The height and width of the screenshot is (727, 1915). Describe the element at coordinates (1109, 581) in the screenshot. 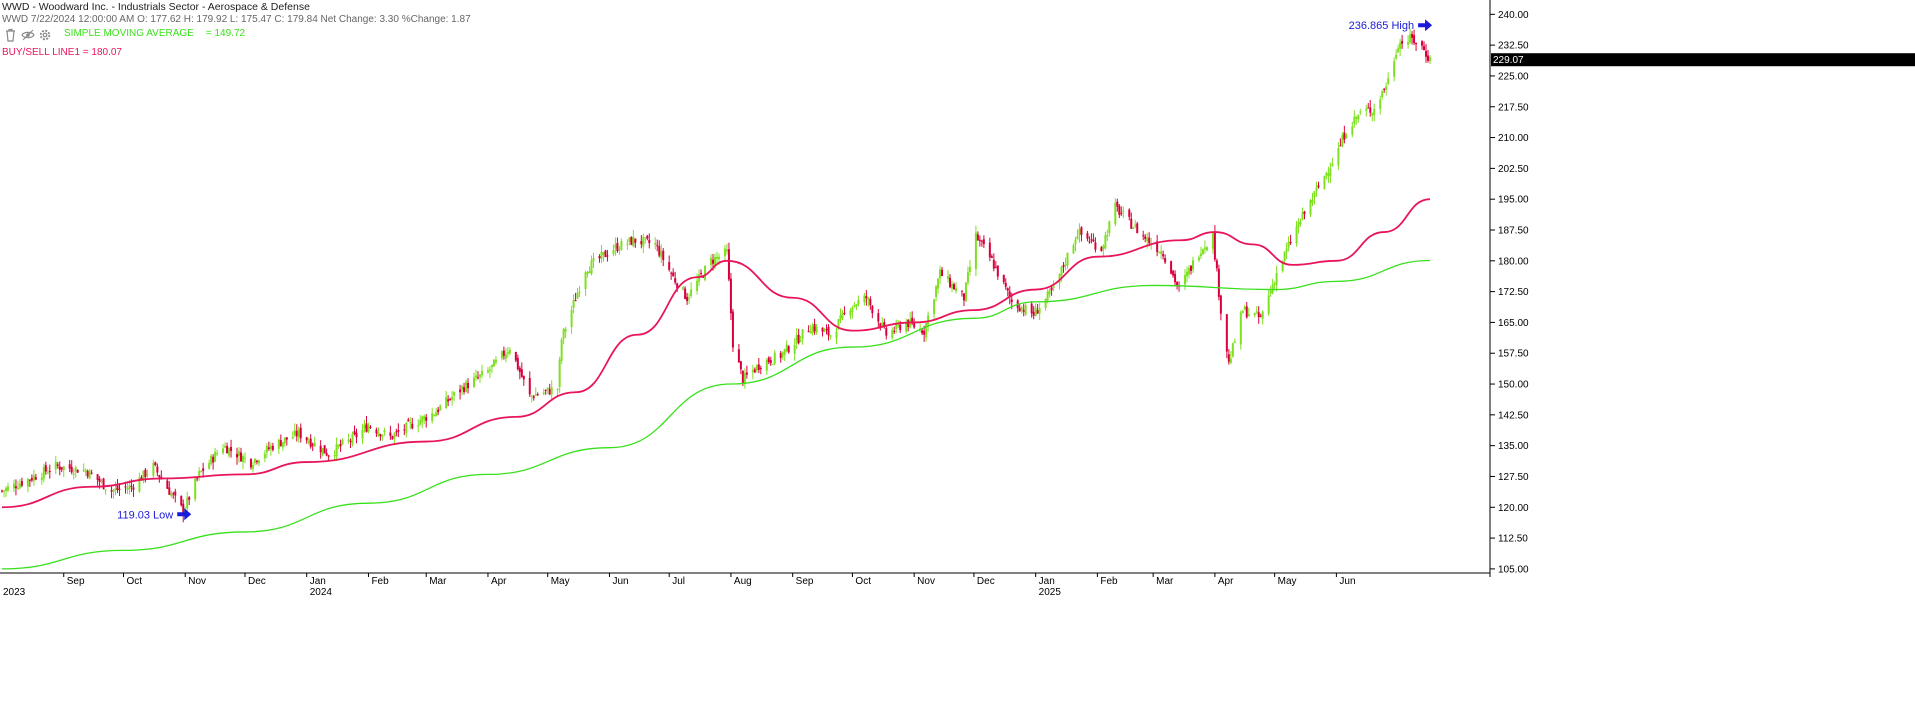

I see `x-tick-label: Feb` at that location.